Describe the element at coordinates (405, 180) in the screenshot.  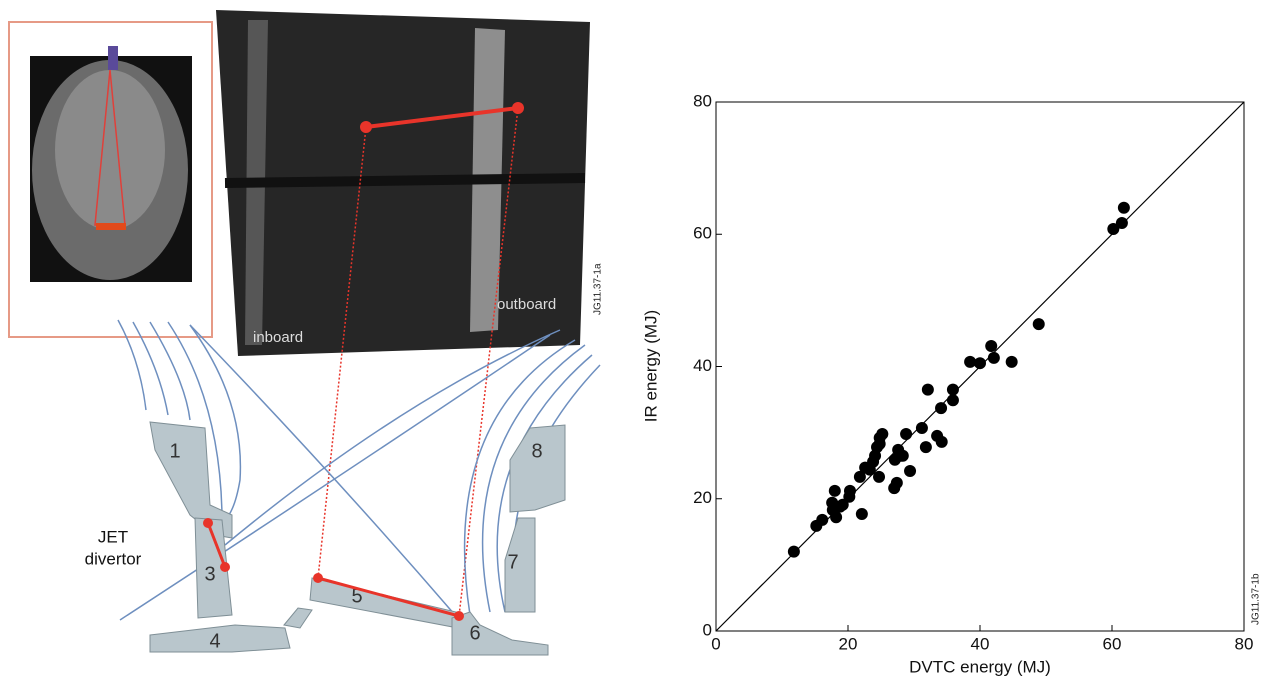
I see `tile-gap` at that location.